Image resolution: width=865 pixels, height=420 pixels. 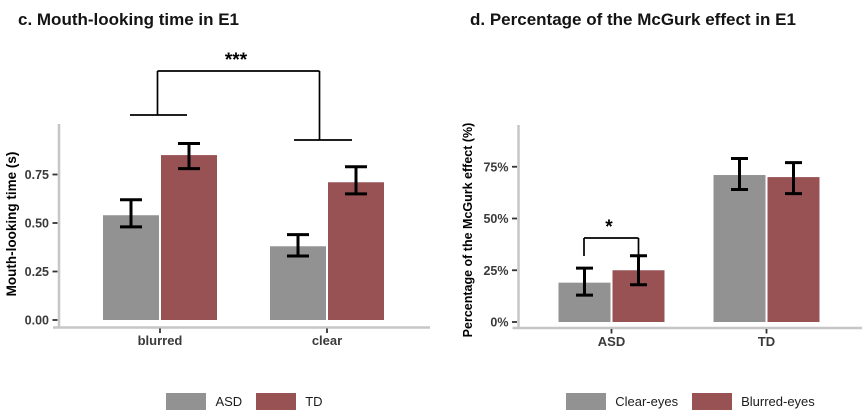 What do you see at coordinates (647, 401) in the screenshot?
I see `legend-label-clear-eyes: Clear-eyes` at bounding box center [647, 401].